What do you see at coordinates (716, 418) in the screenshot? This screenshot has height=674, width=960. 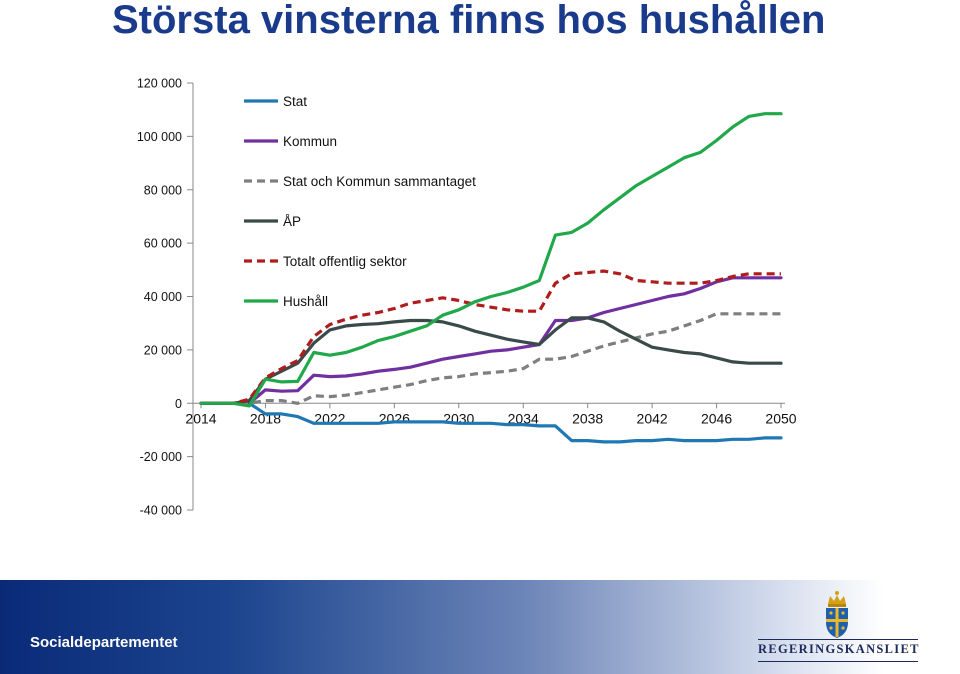 I see `x-tick-label: 2046` at bounding box center [716, 418].